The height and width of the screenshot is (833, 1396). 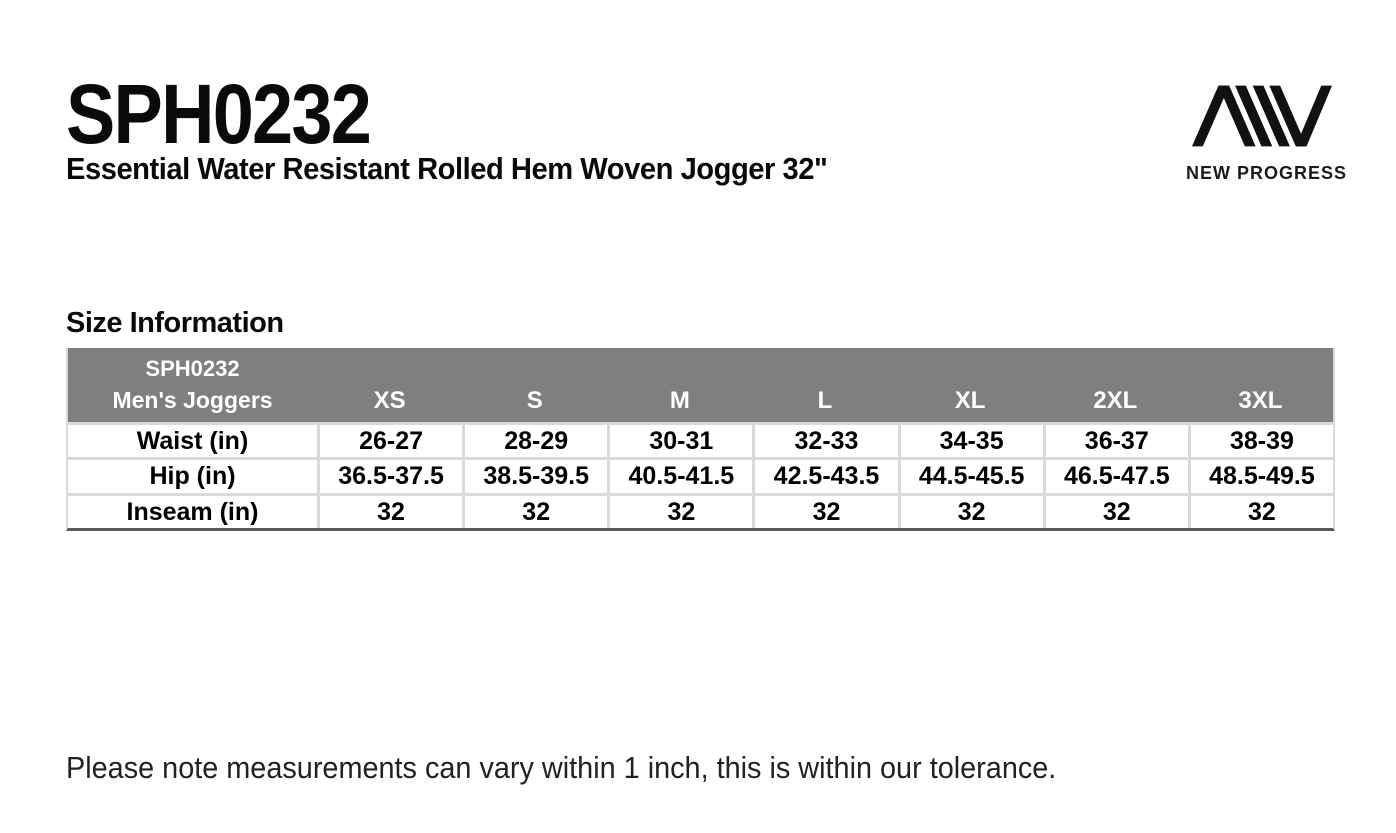 I want to click on inseam-value-m: 32, so click(x=680, y=510).